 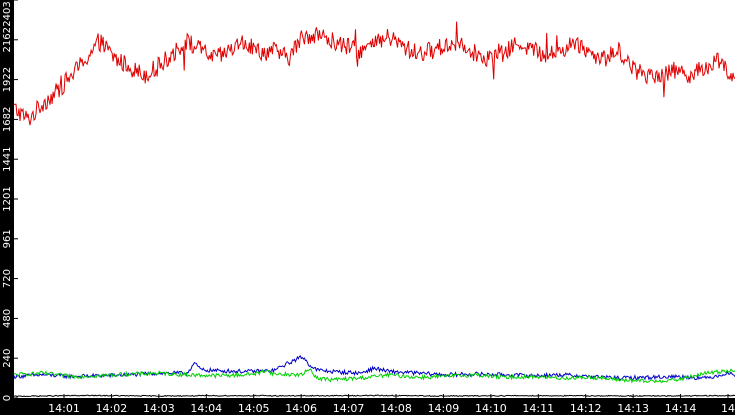 I want to click on x-tick-label: 14:05, so click(x=254, y=408).